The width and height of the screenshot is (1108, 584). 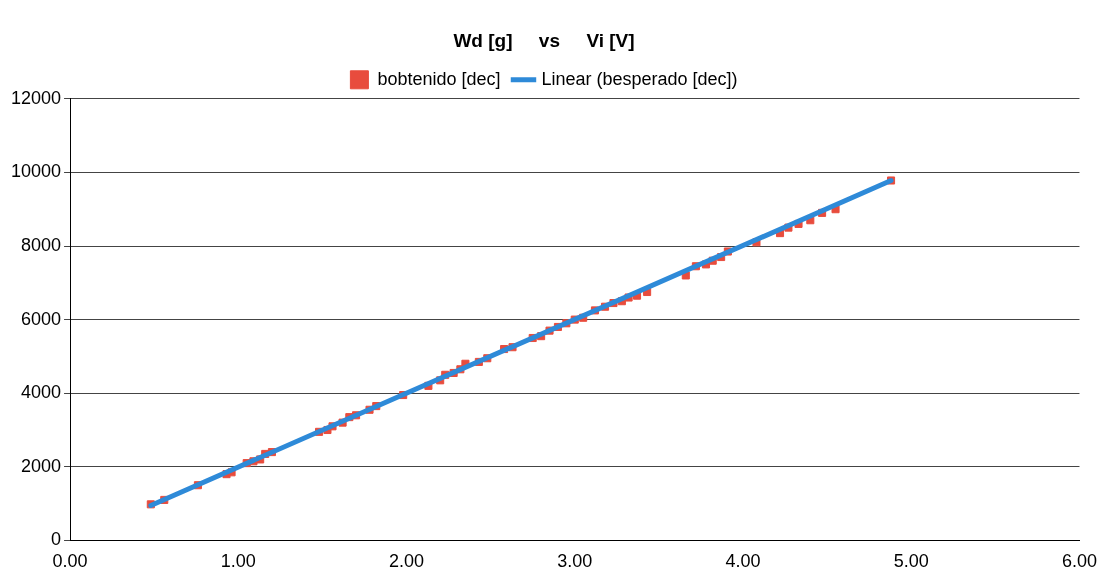 What do you see at coordinates (439, 78) in the screenshot?
I see `legend-label: bobtenido [dec]` at bounding box center [439, 78].